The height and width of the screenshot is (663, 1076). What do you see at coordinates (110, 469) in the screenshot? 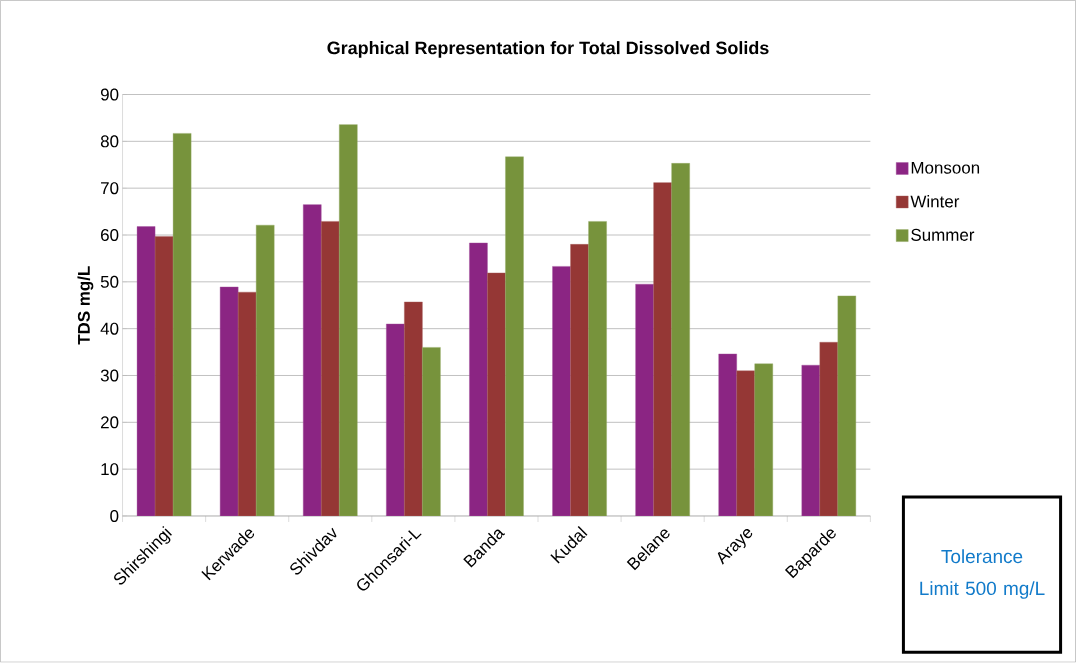
I see `y-tick-label: 10` at bounding box center [110, 469].